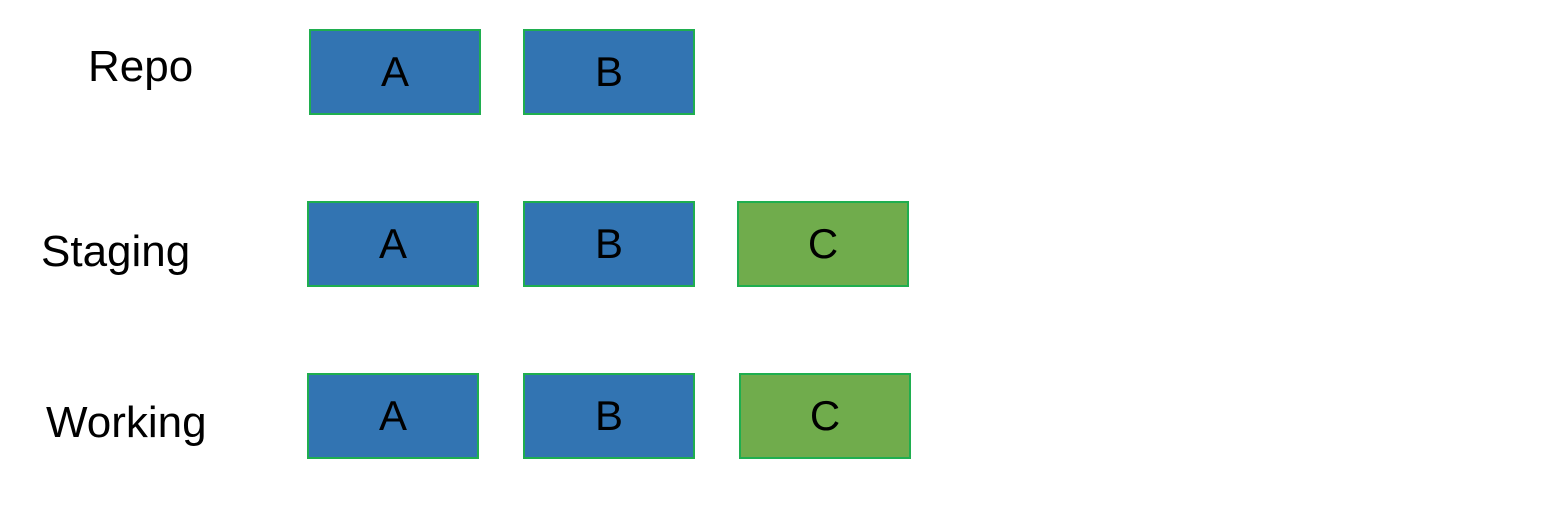 The image size is (1542, 510). What do you see at coordinates (141, 66) in the screenshot?
I see `row-label-repo: Repo` at bounding box center [141, 66].